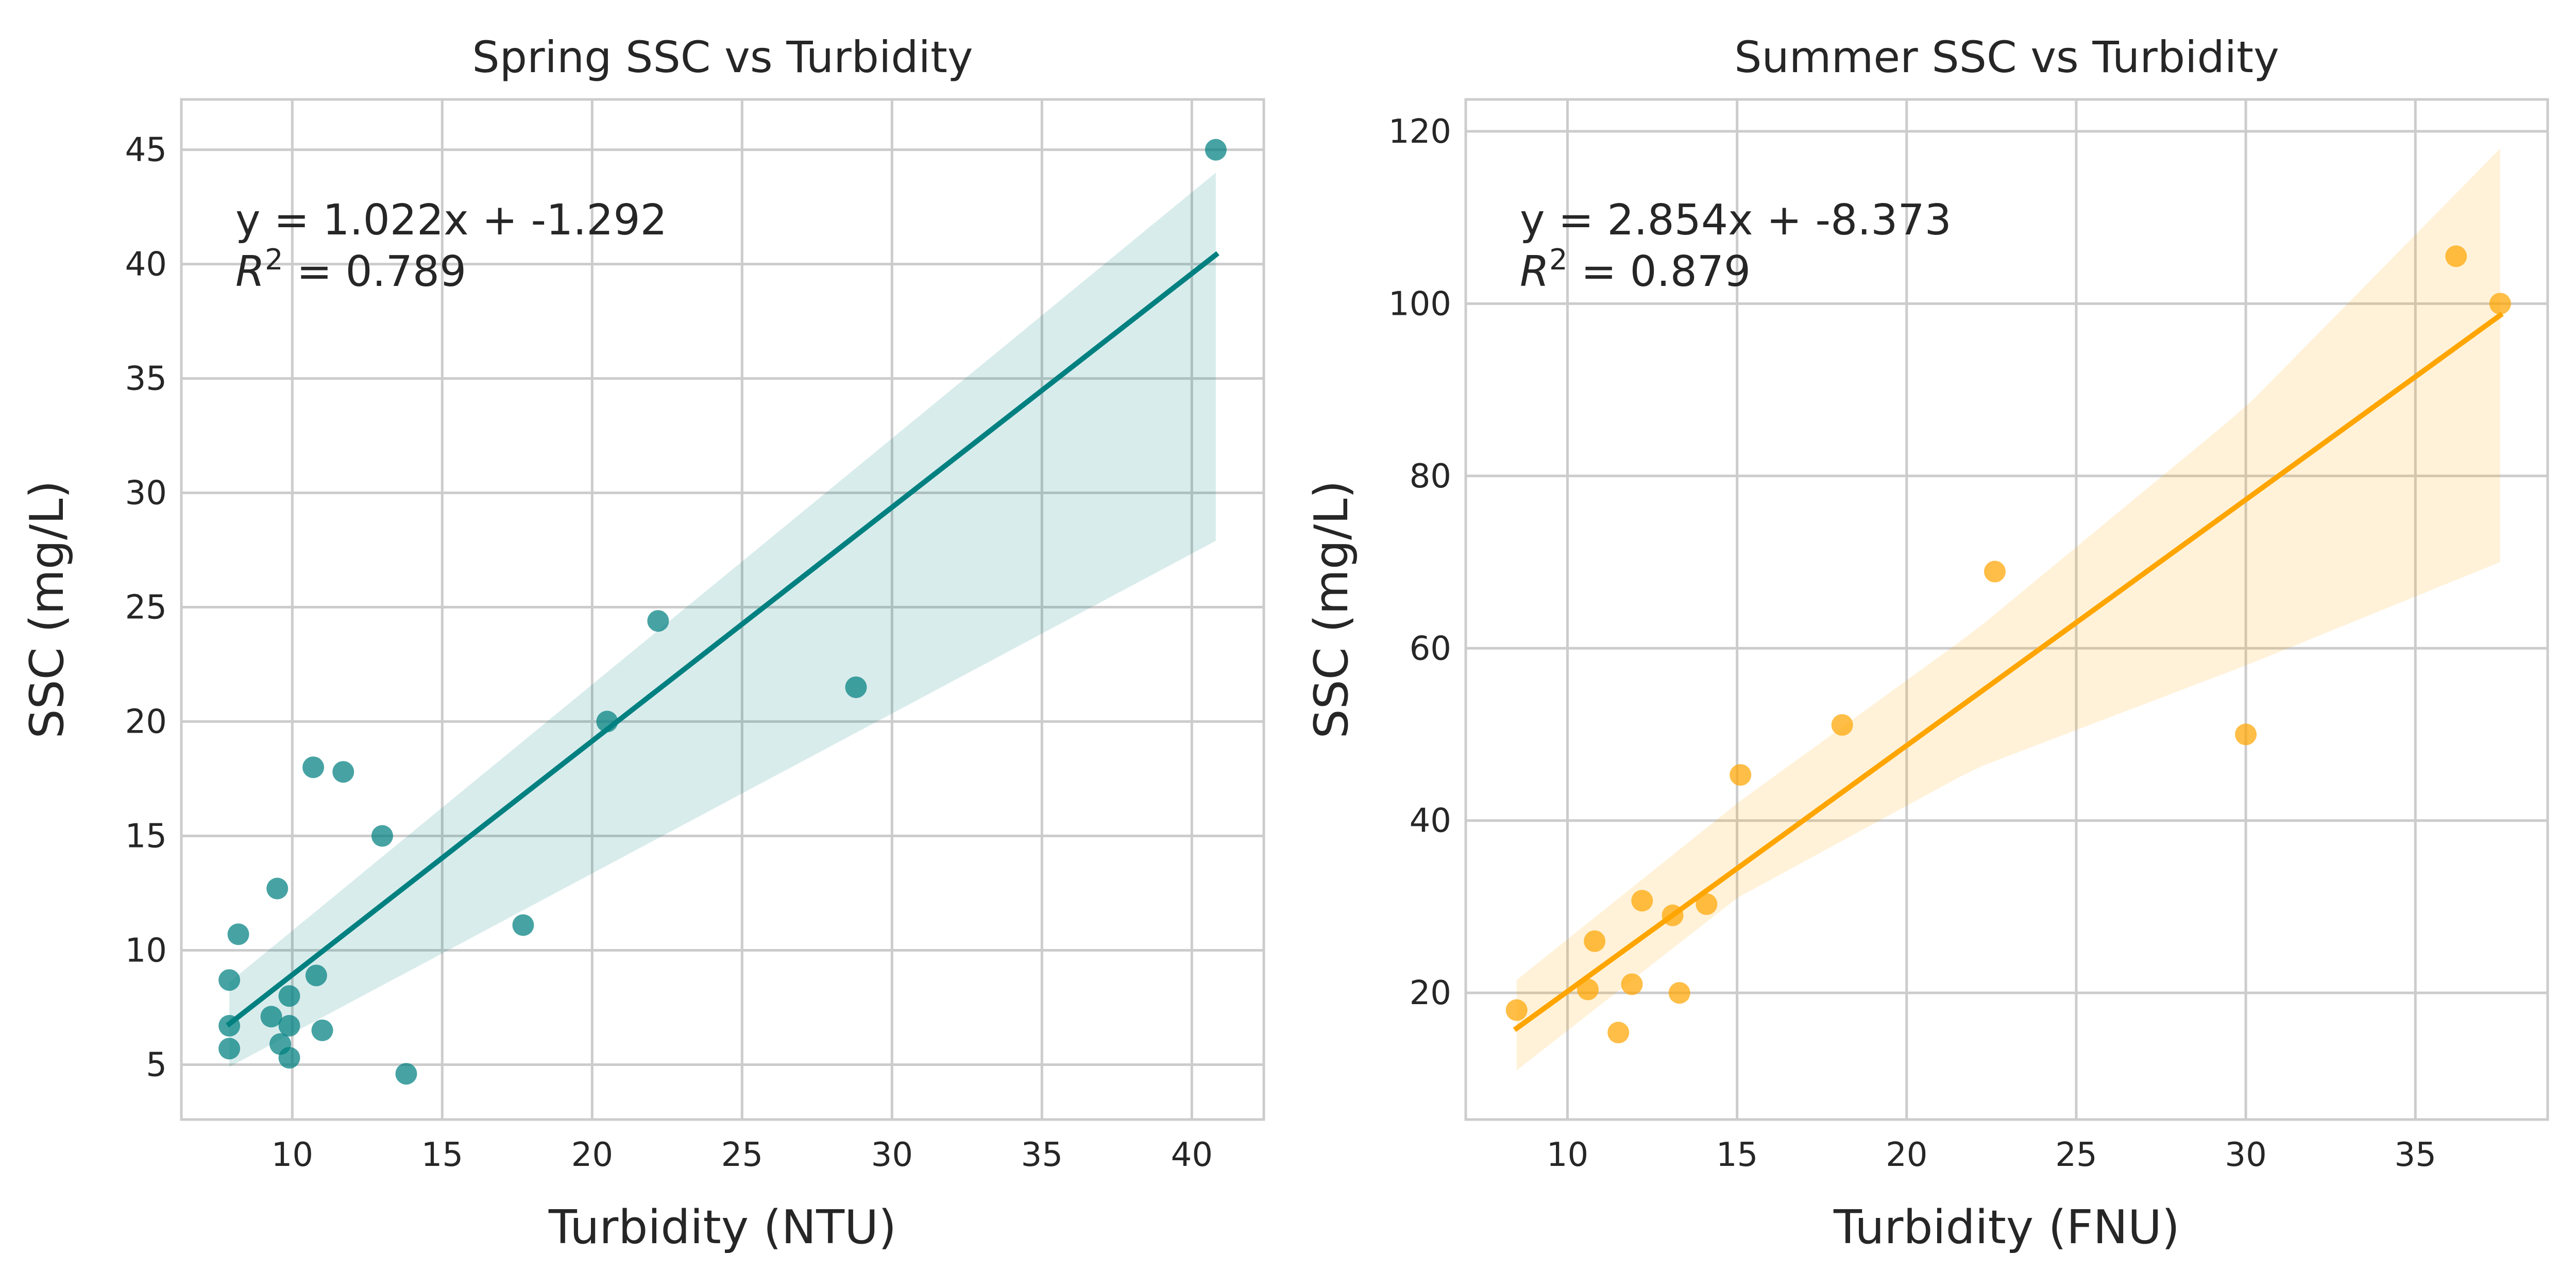 This screenshot has height=1288, width=2576. What do you see at coordinates (1430, 476) in the screenshot?
I see `y-tick-label: 80` at bounding box center [1430, 476].